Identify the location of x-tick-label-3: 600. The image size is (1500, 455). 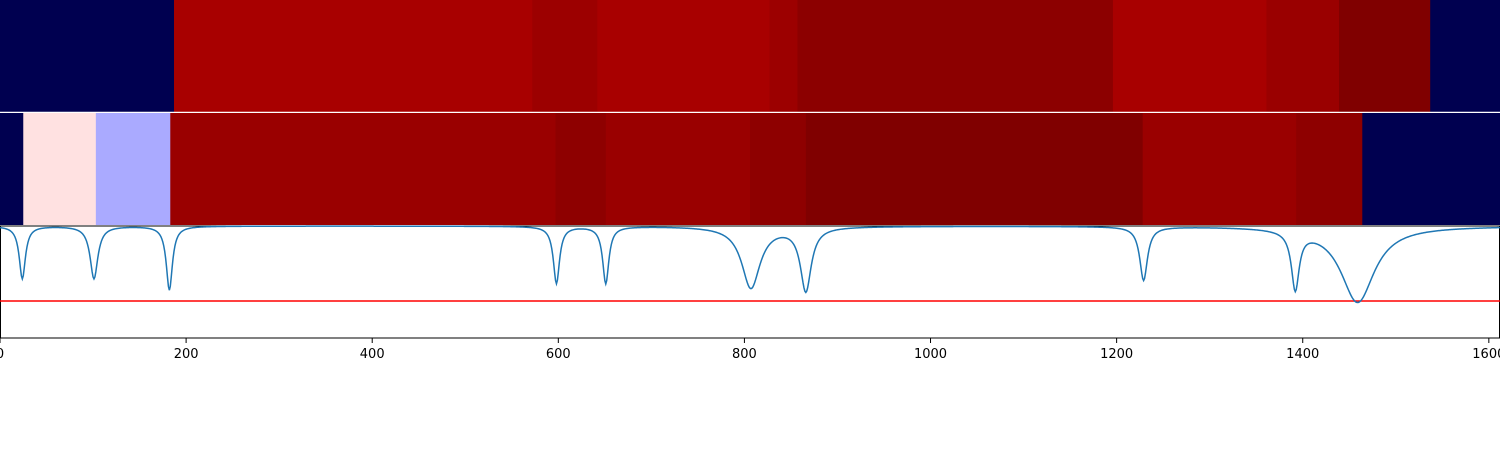
(558, 354).